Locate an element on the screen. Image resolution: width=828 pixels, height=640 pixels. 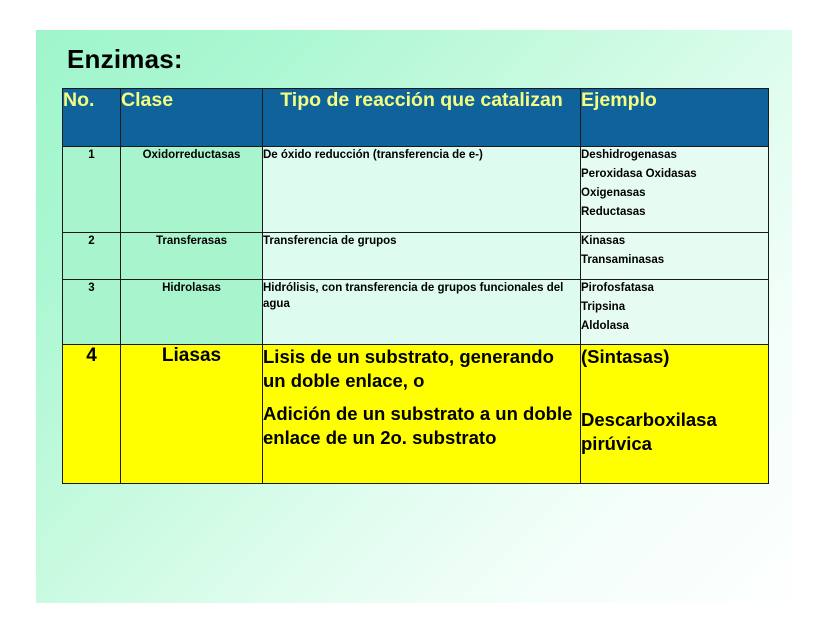
ejemplo-item: Deshidrogenasas is located at coordinates (629, 155).